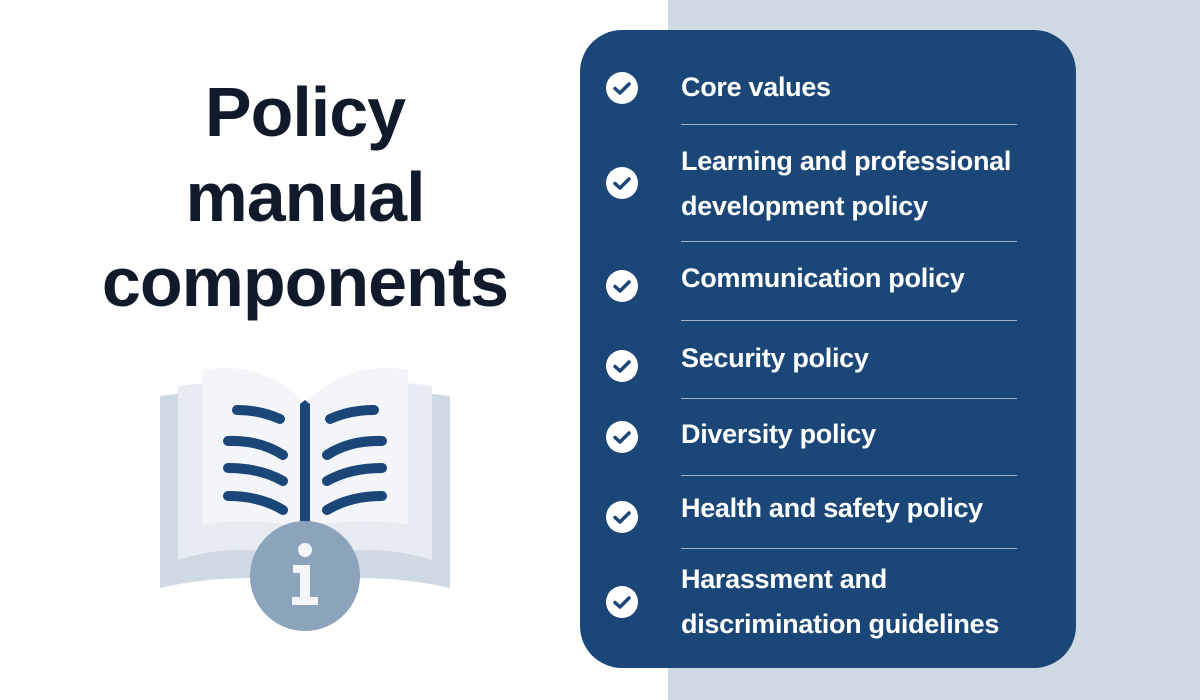 The height and width of the screenshot is (700, 1200). What do you see at coordinates (305, 282) in the screenshot?
I see `title-line: components` at bounding box center [305, 282].